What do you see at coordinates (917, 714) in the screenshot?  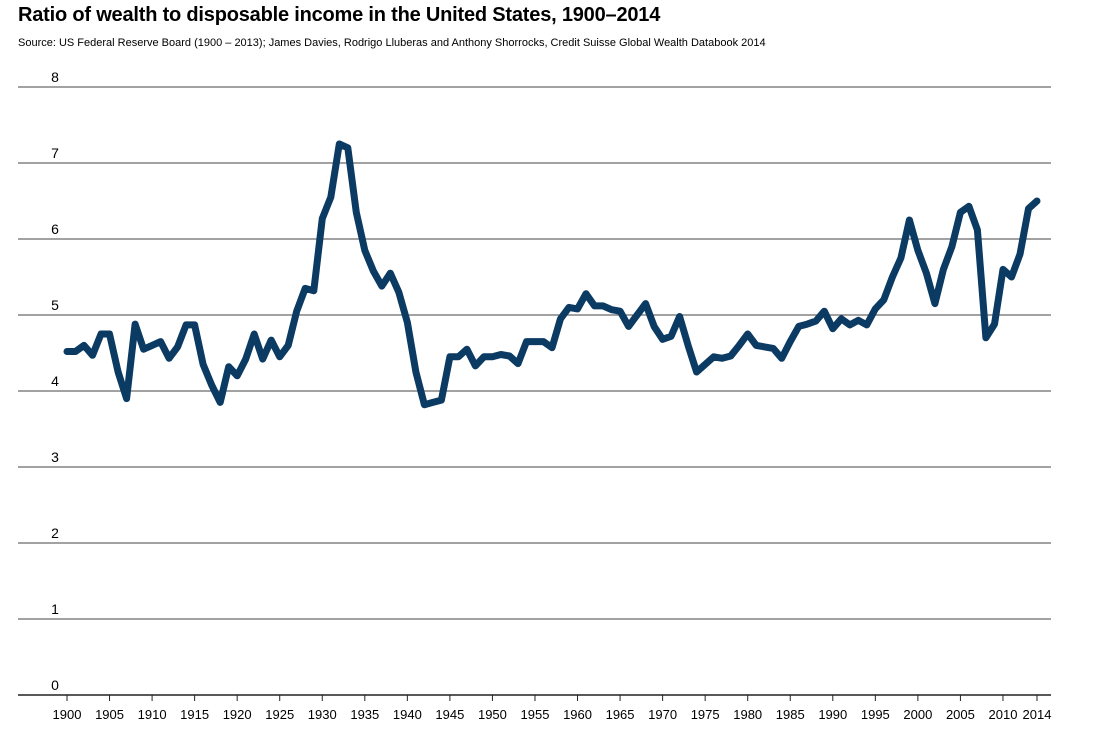 I see `x-tick-label: 2000` at bounding box center [917, 714].